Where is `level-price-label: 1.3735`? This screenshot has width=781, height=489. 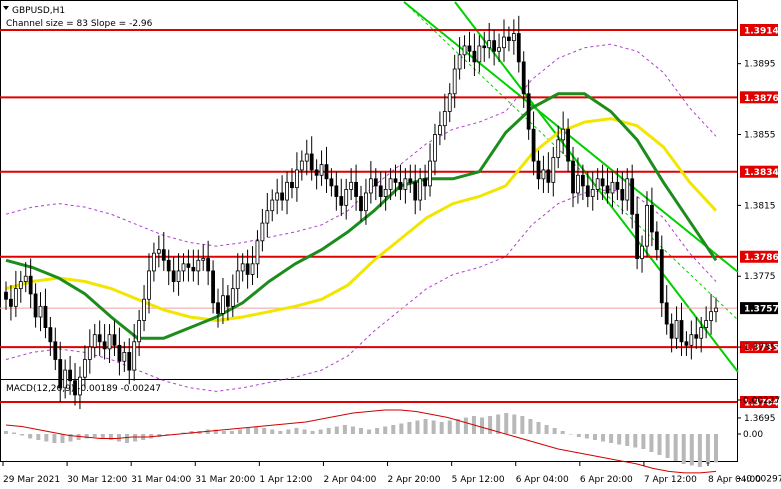
level-price-label: 1.3735 is located at coordinates (761, 349).